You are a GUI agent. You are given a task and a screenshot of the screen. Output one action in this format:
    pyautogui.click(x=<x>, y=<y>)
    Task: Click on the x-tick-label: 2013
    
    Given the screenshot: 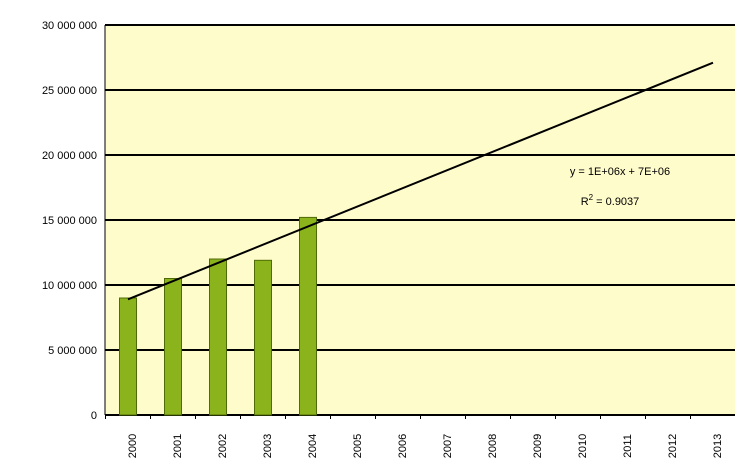 What is the action you would take?
    pyautogui.click(x=718, y=446)
    